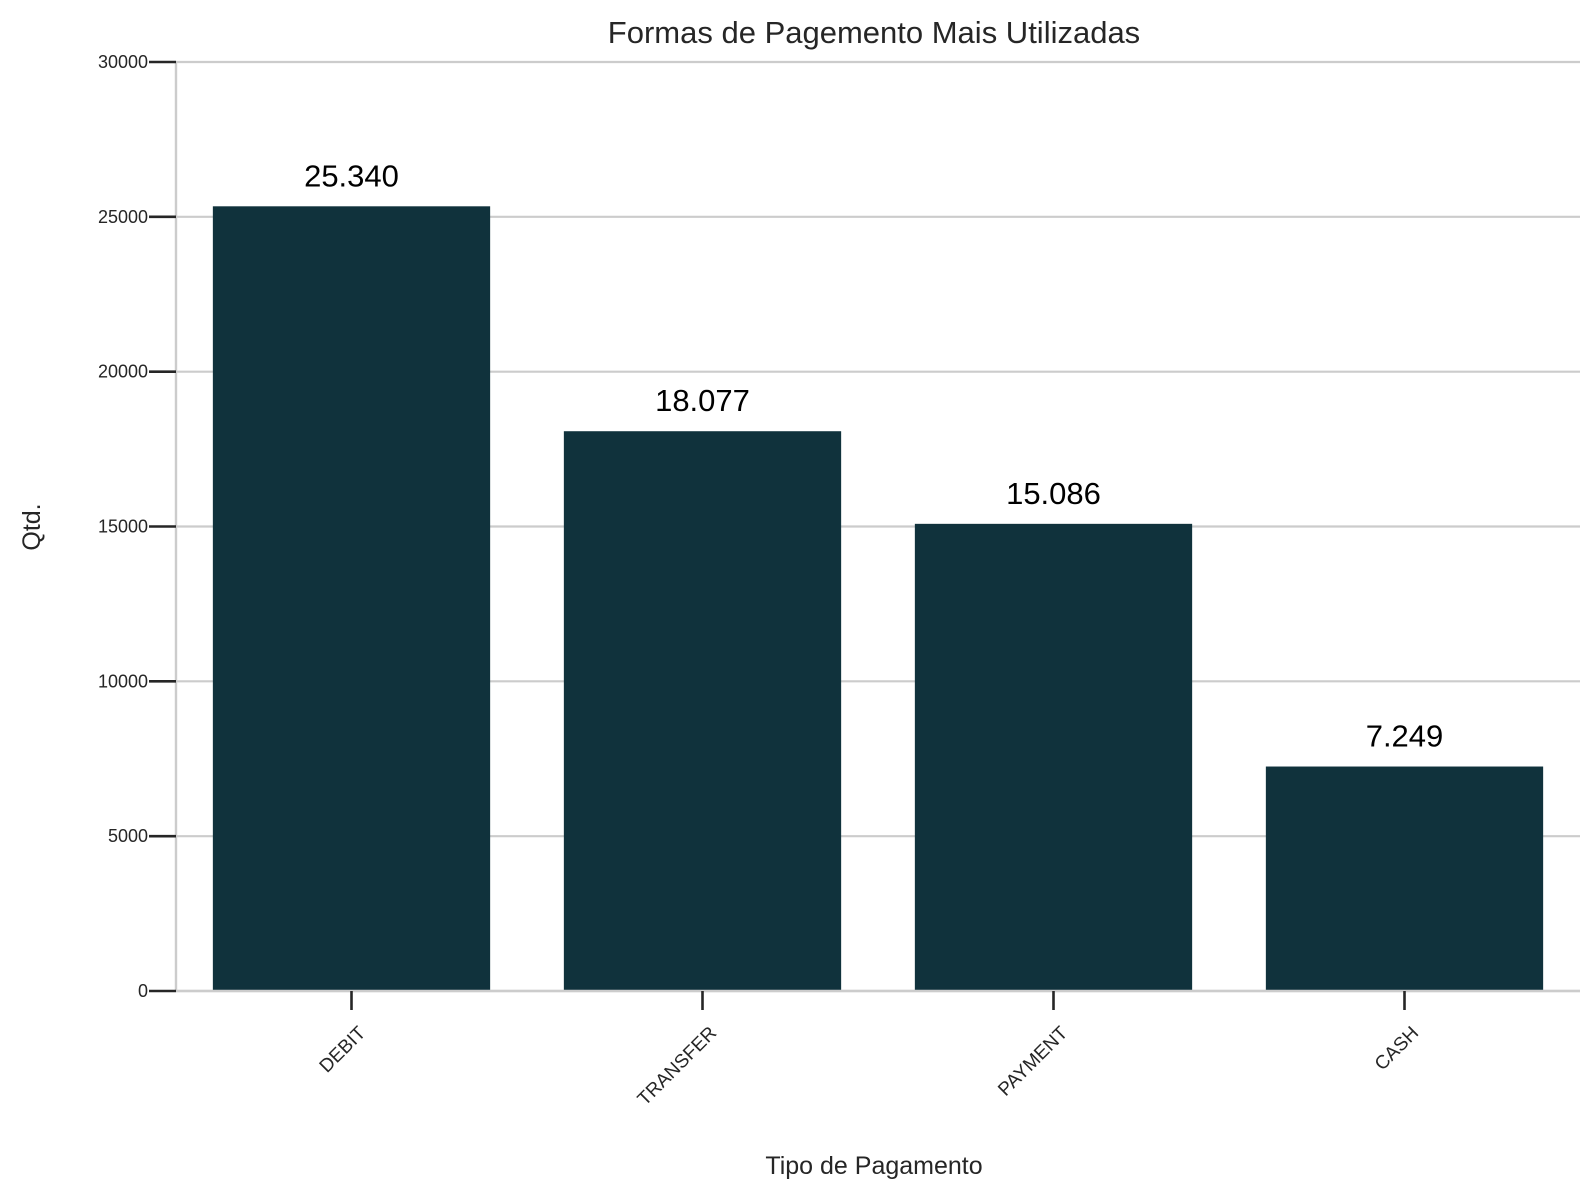 This screenshot has height=1198, width=1591. What do you see at coordinates (1053, 493) in the screenshot?
I see `bar-value-label-payment: 15.086` at bounding box center [1053, 493].